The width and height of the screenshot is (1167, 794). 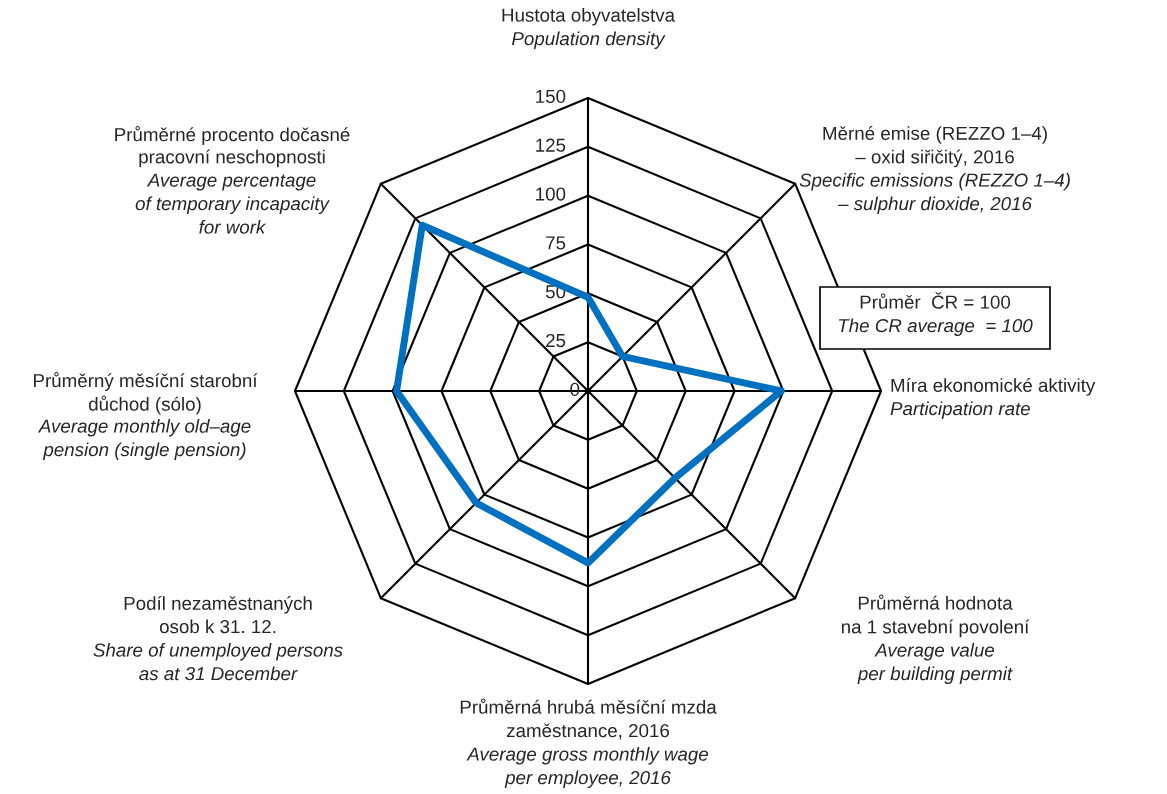 What do you see at coordinates (934, 169) in the screenshot?
I see `spoke-label: Měrné emise (REZZO 1–4) – oxid siřičitý, 2016 Specific emissions (REZZO 1–4) – sulphur dioxide, 2016` at bounding box center [934, 169].